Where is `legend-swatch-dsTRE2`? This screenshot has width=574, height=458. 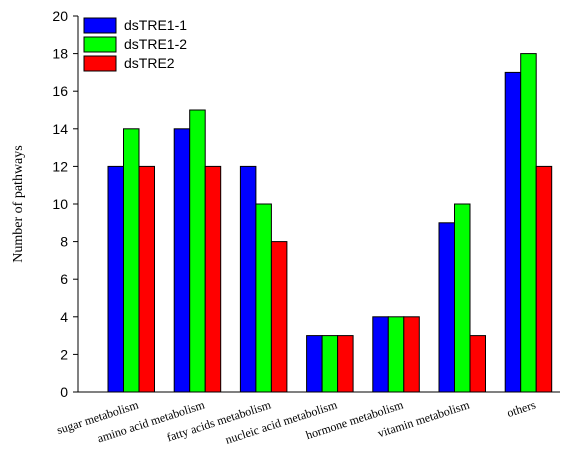 legend-swatch-dsTRE2 is located at coordinates (100, 63).